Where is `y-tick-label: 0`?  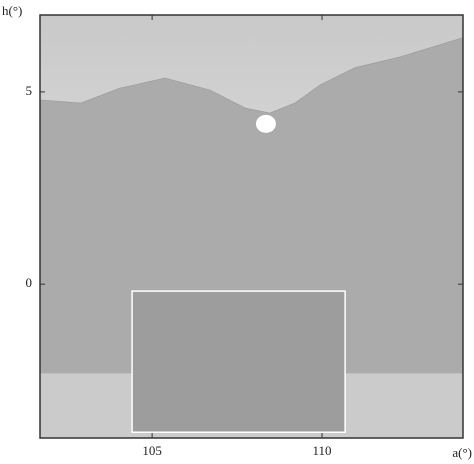
y-tick-label: 0 is located at coordinates (29, 282).